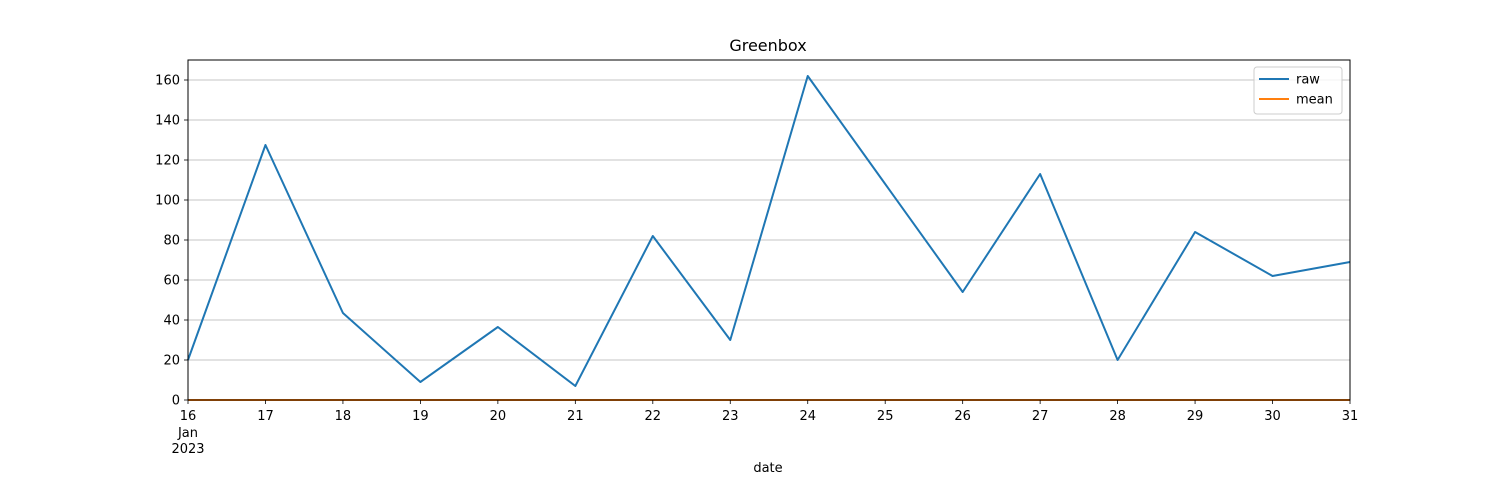 The width and height of the screenshot is (1500, 500). Describe the element at coordinates (167, 201) in the screenshot. I see `y-tick-label: 100` at that location.